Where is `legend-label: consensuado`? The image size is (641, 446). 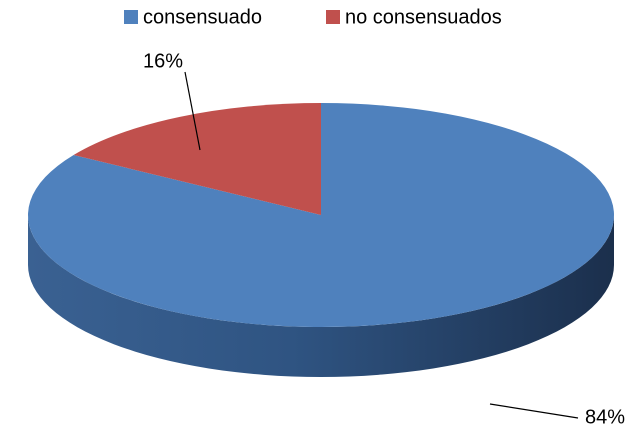 legend-label: consensuado is located at coordinates (202, 17).